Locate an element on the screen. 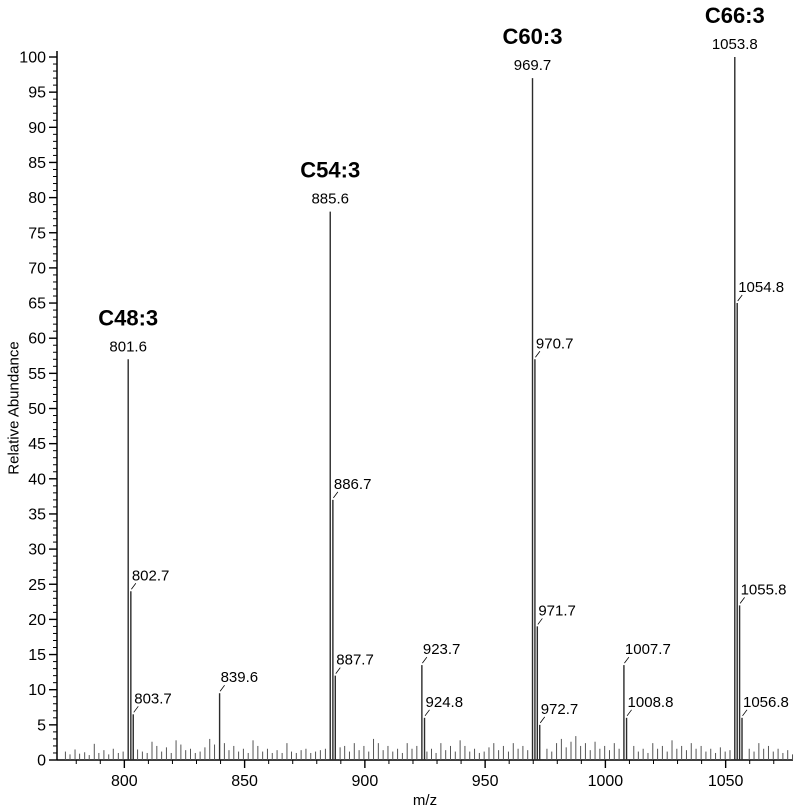  svg-text: 45 is located at coordinates (37, 444).